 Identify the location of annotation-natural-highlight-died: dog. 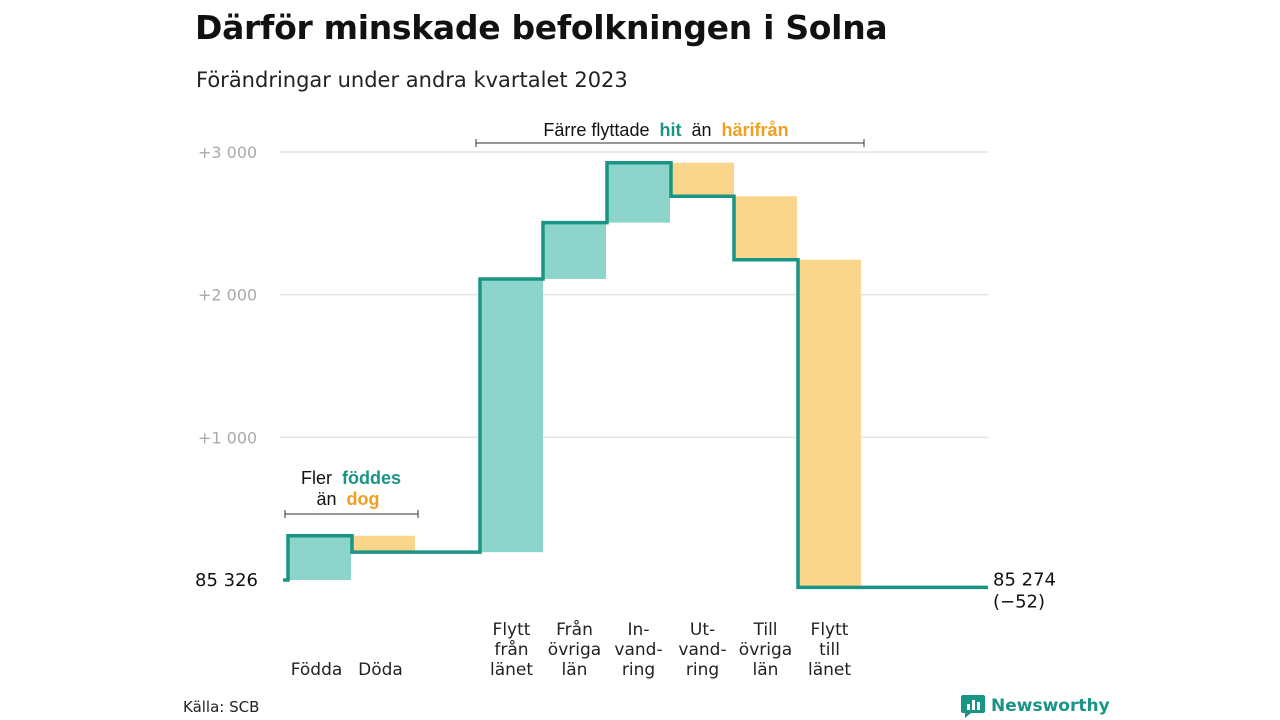
(363, 499).